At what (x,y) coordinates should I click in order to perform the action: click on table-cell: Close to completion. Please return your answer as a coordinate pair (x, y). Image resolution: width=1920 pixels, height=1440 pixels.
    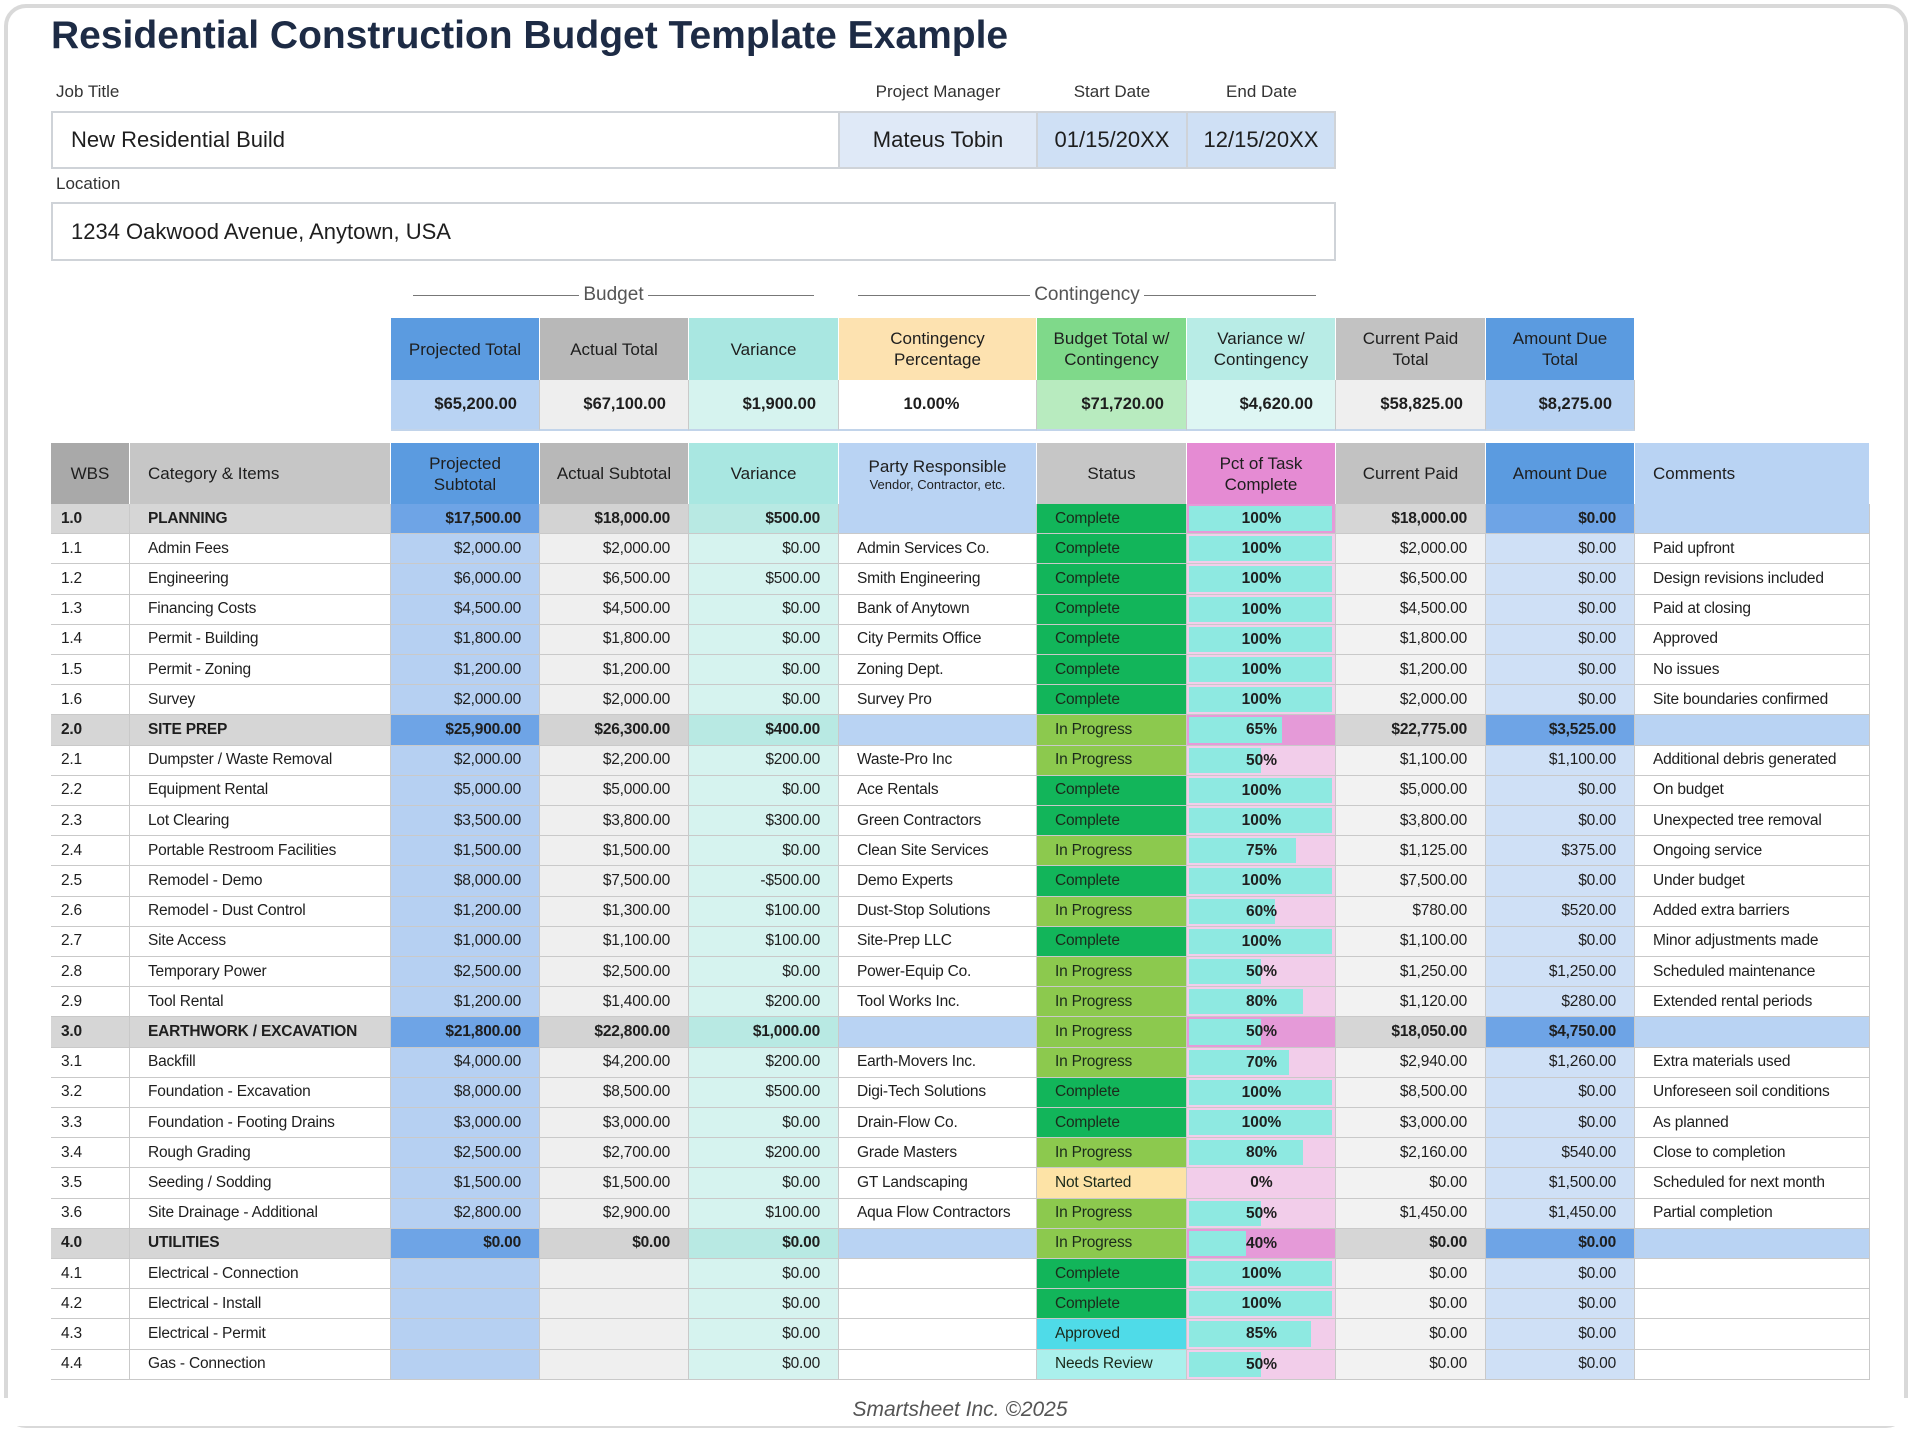
    Looking at the image, I should click on (1752, 1153).